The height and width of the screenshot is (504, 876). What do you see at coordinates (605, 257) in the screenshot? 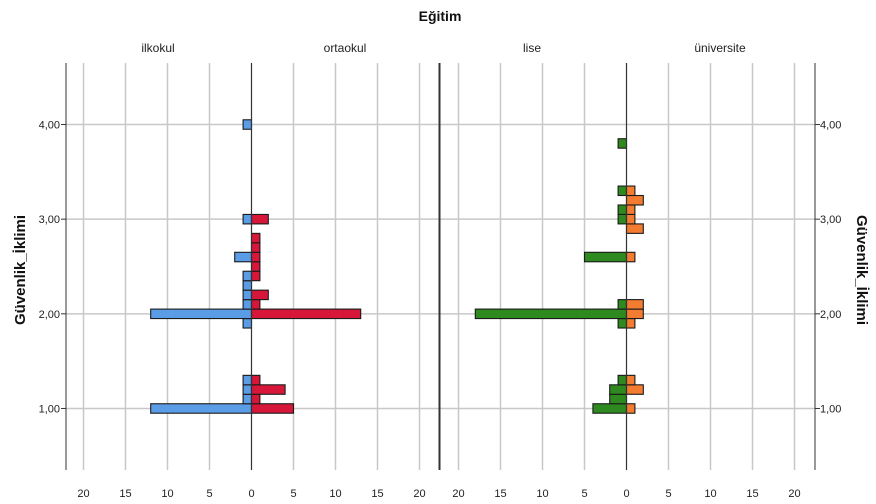
I see `bar-lise-2.6` at bounding box center [605, 257].